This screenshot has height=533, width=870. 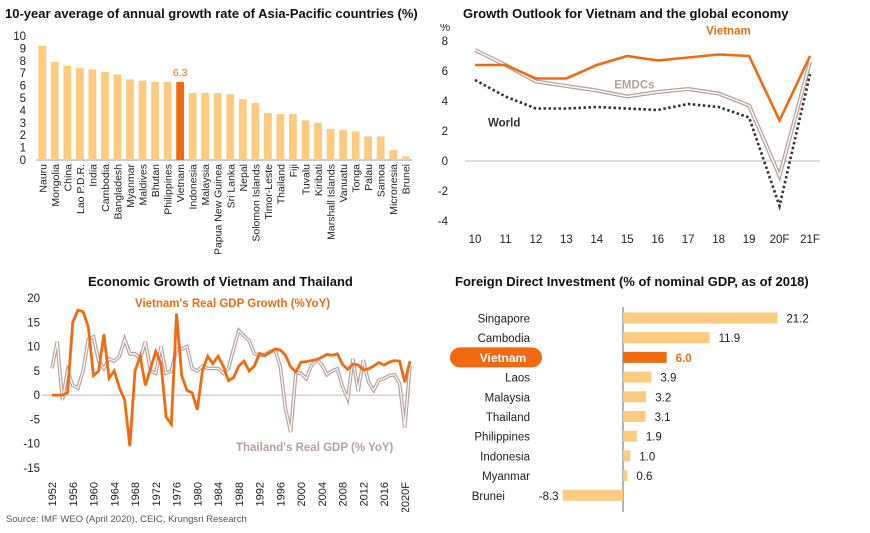 I want to click on value-label-myanmar: 0.6, so click(x=644, y=477).